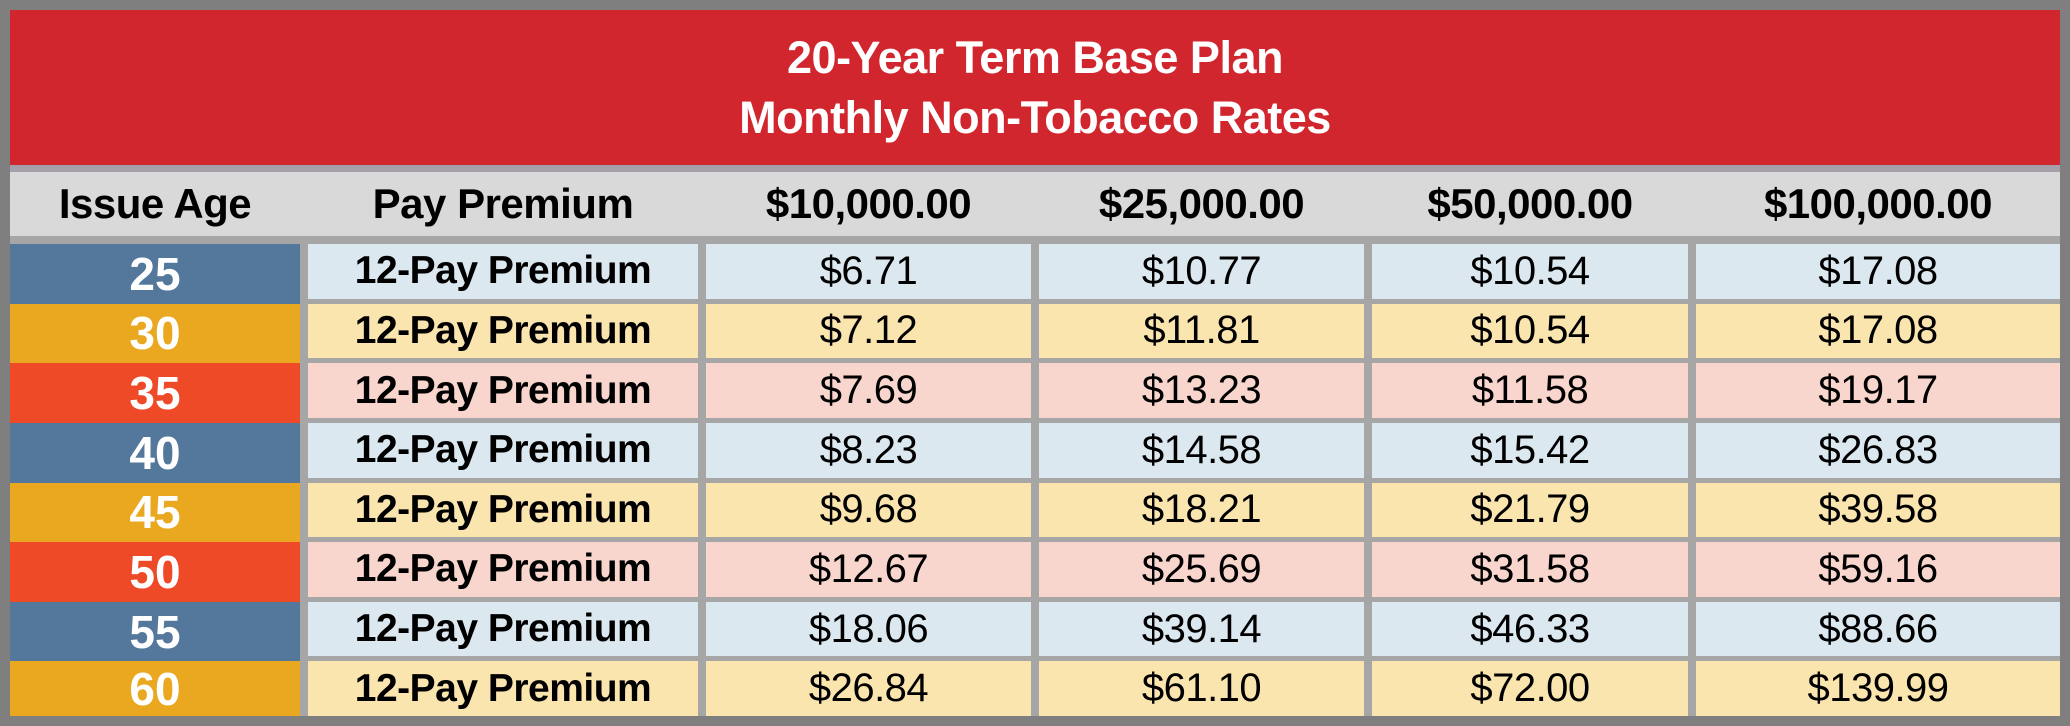 This screenshot has width=2070, height=726. What do you see at coordinates (868, 450) in the screenshot?
I see `rate-cell-40-10000: $8.23` at bounding box center [868, 450].